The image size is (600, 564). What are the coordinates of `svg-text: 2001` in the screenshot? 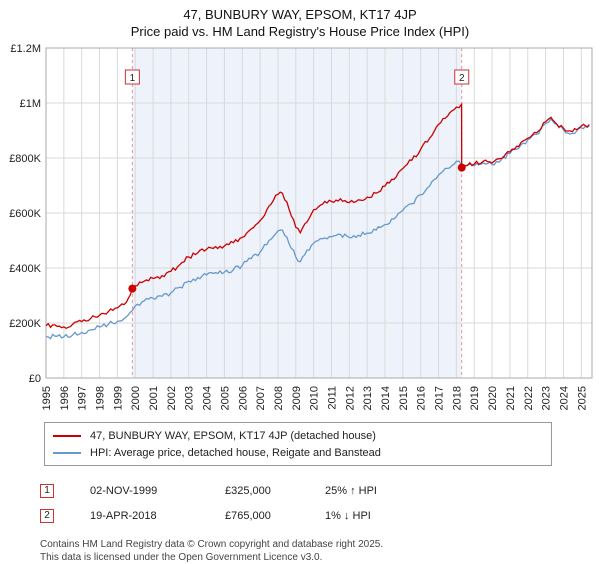 It's located at (154, 398).